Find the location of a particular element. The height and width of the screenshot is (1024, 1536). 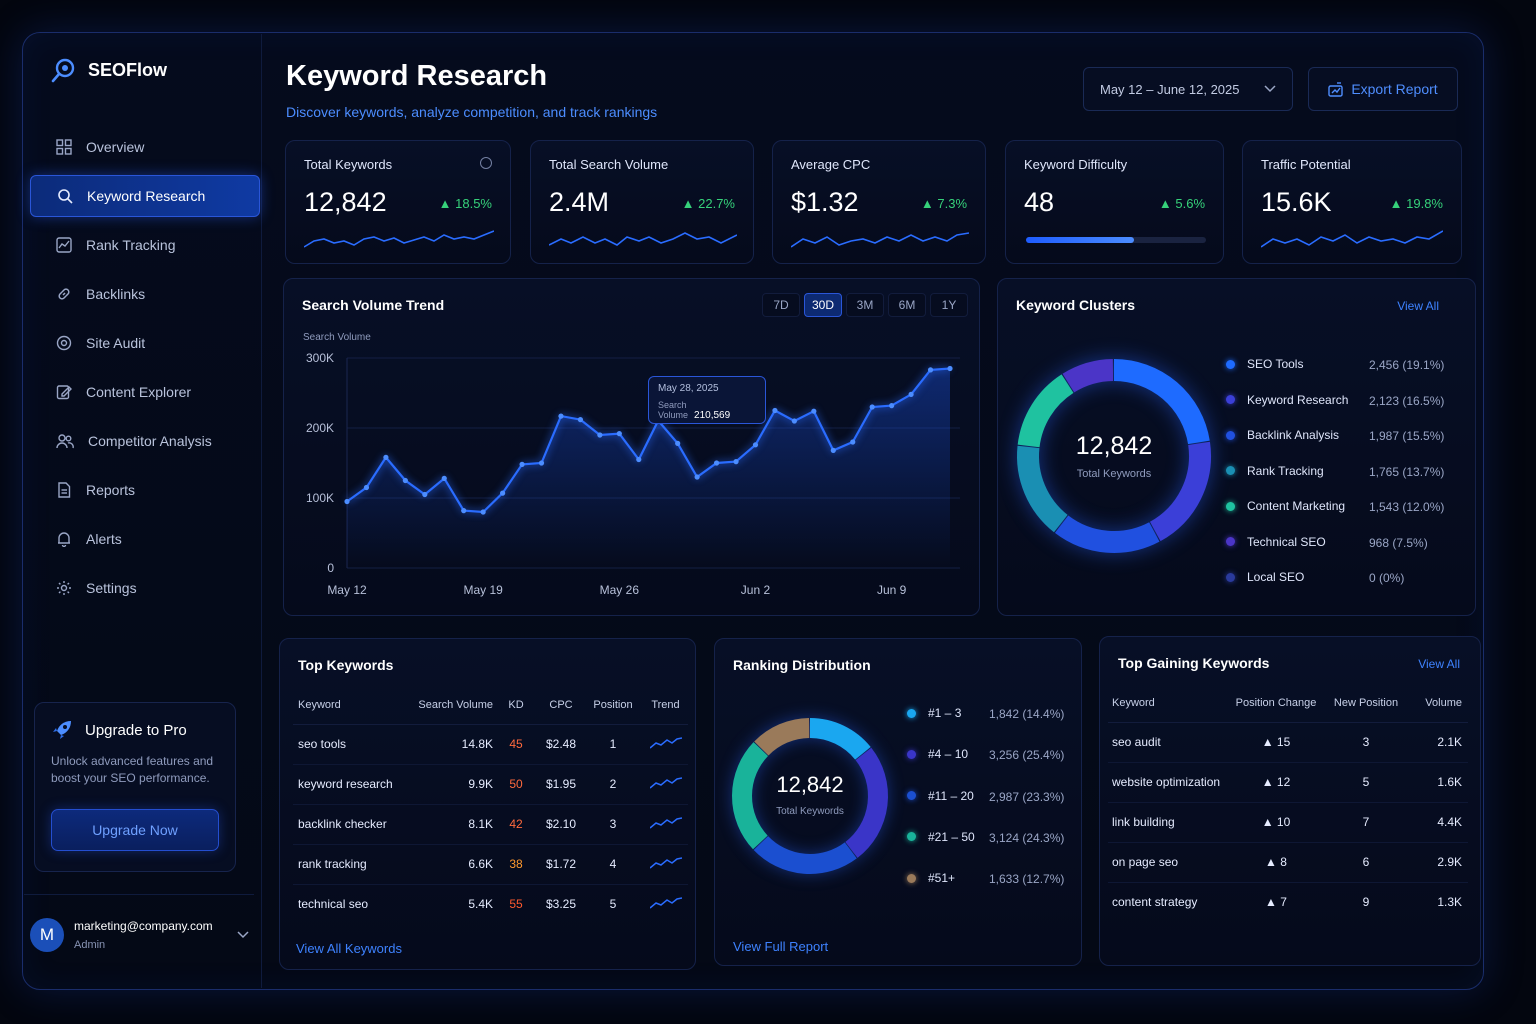

position-cell: 5 is located at coordinates (613, 904).